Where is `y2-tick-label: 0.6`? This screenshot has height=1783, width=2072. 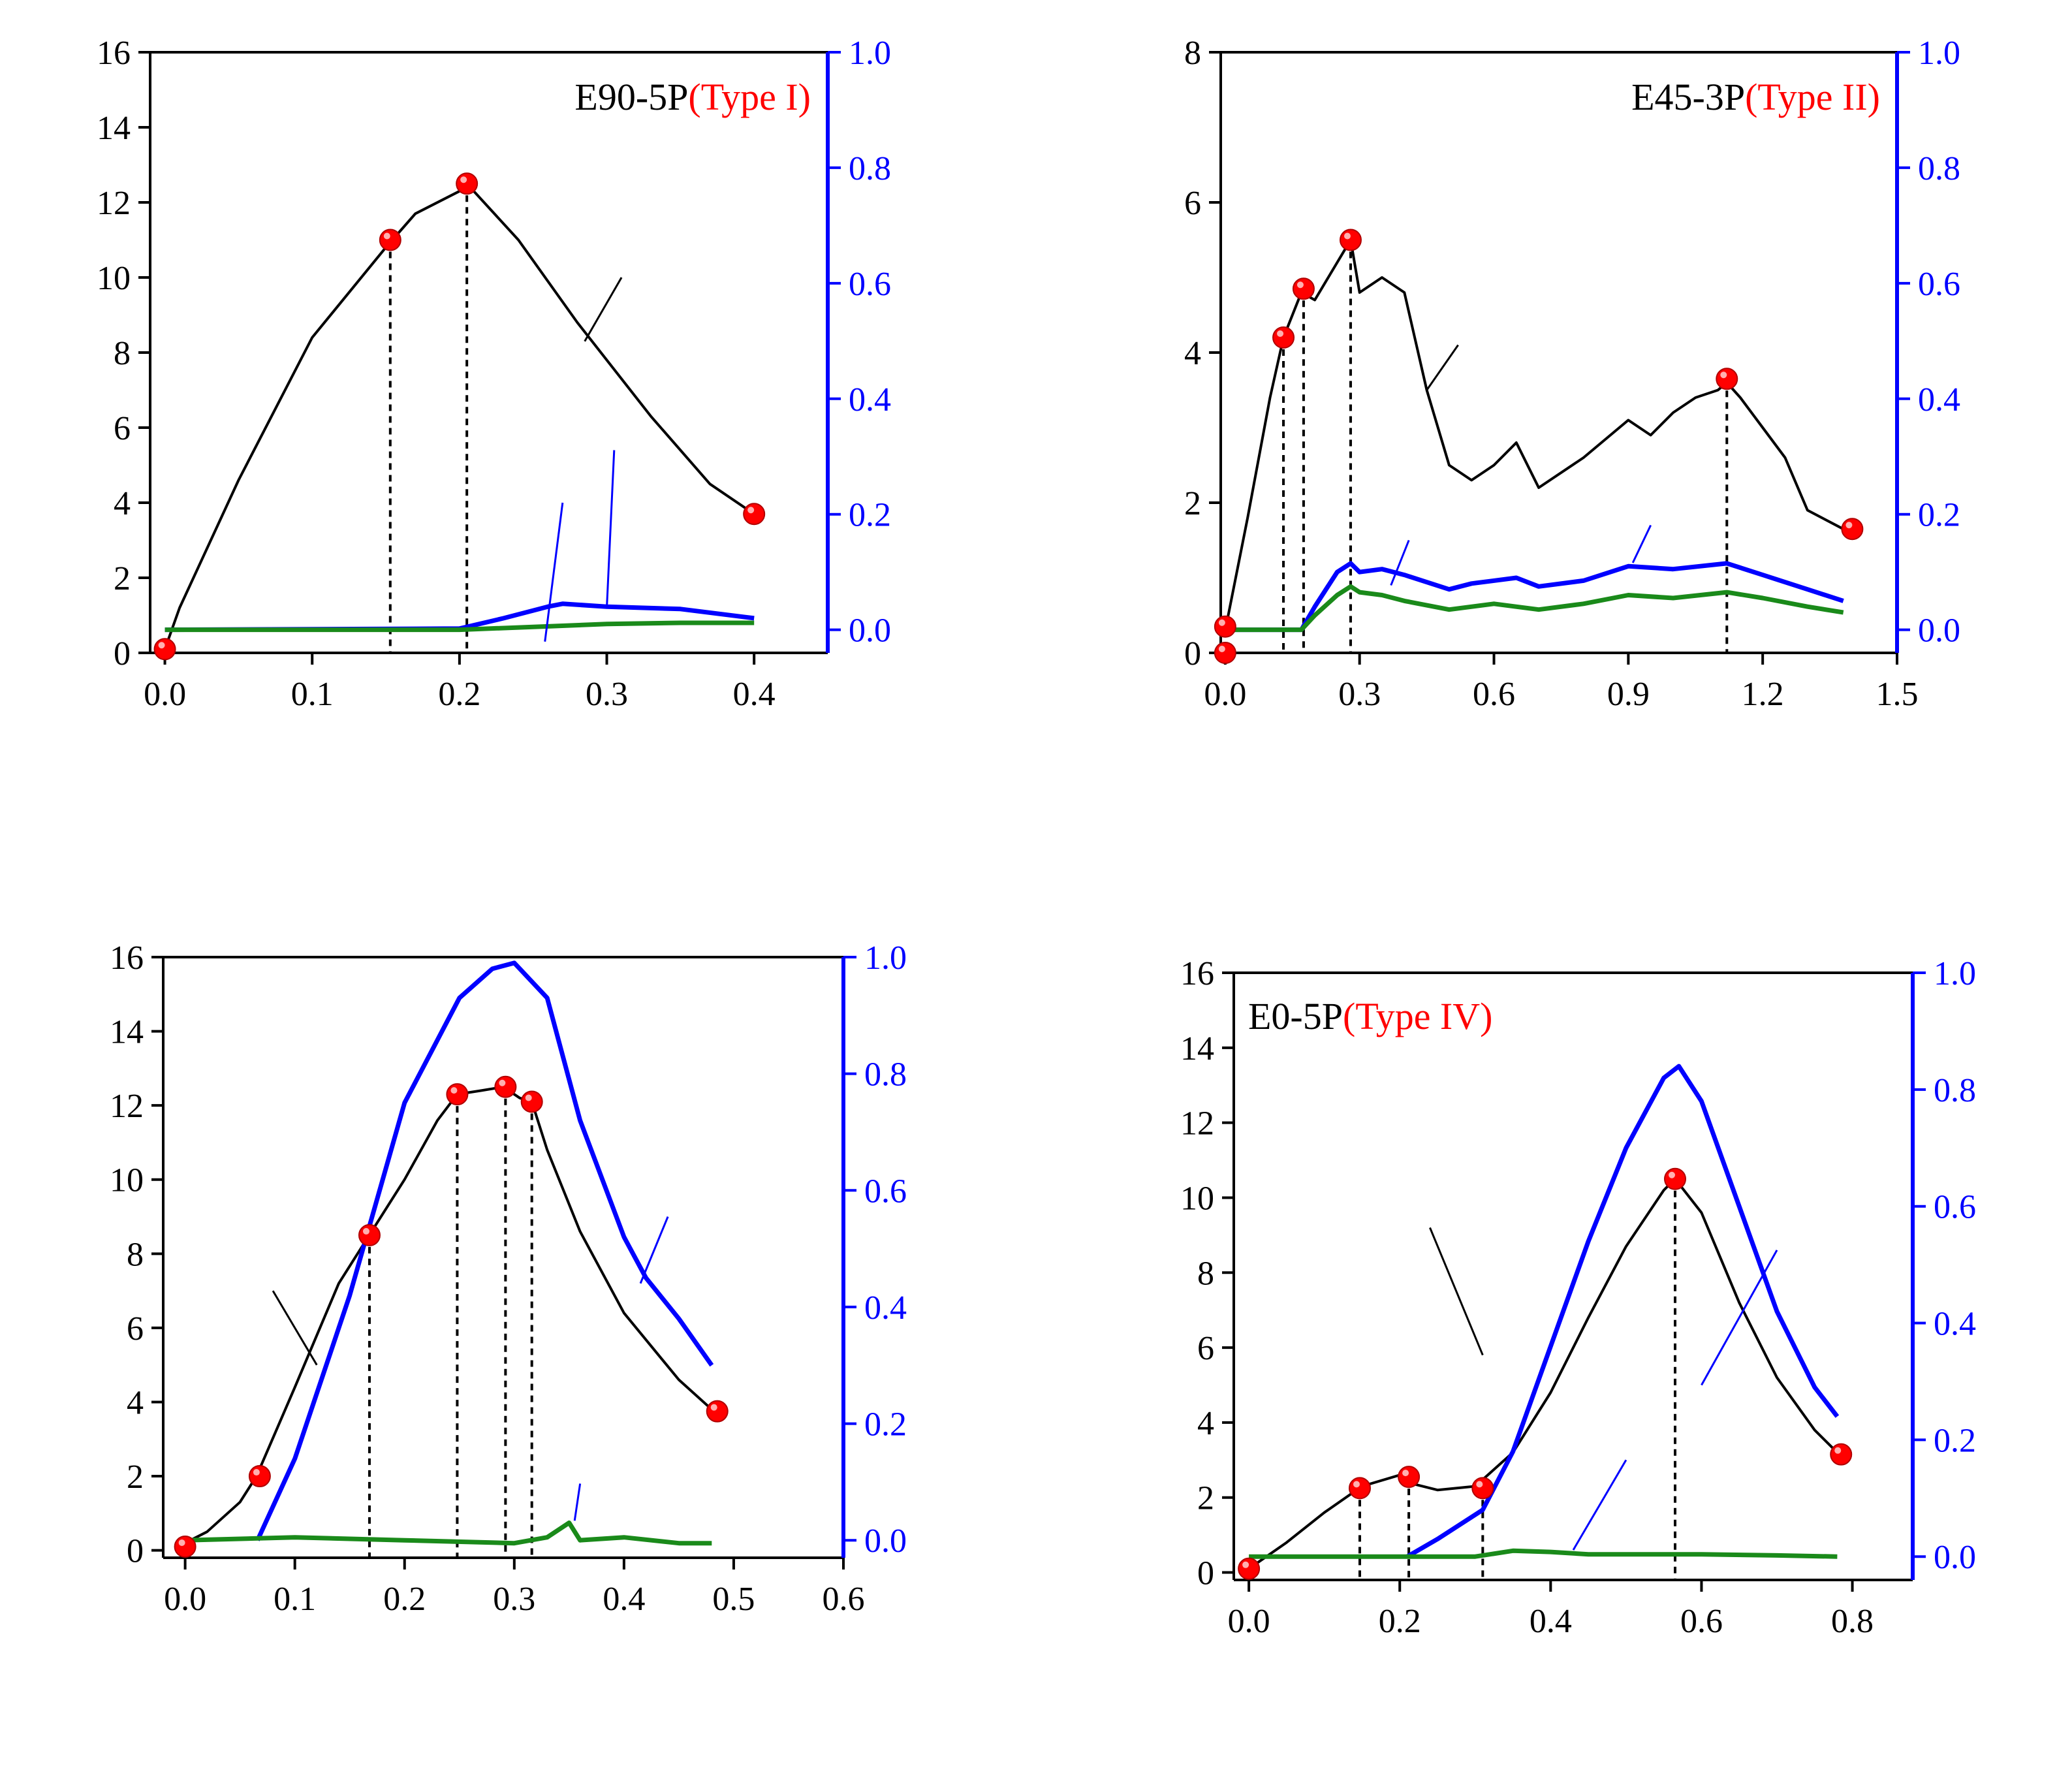
y2-tick-label: 0.6 is located at coordinates (886, 1191).